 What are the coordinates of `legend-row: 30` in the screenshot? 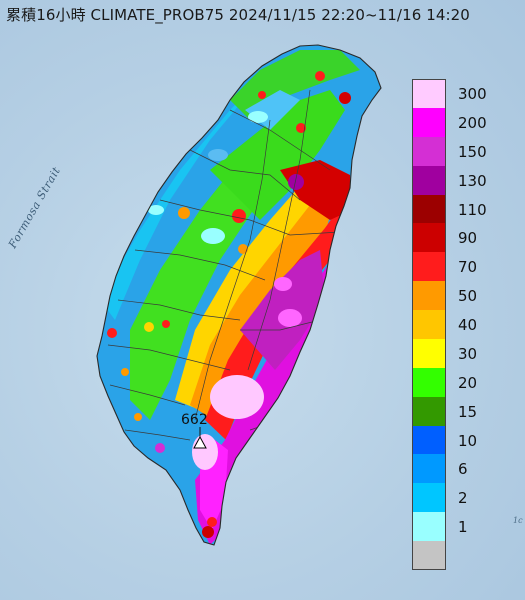 It's located at (457, 353).